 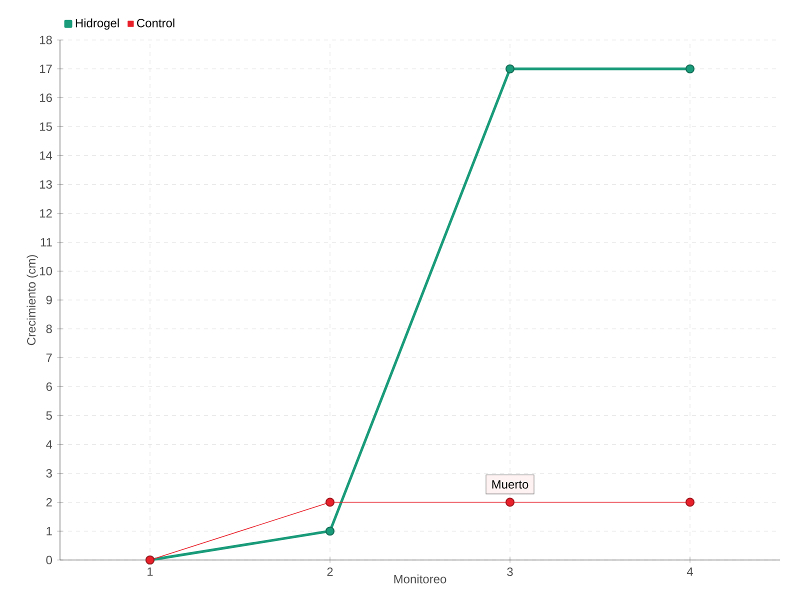 I want to click on y-tick-label: 17, so click(x=46, y=69).